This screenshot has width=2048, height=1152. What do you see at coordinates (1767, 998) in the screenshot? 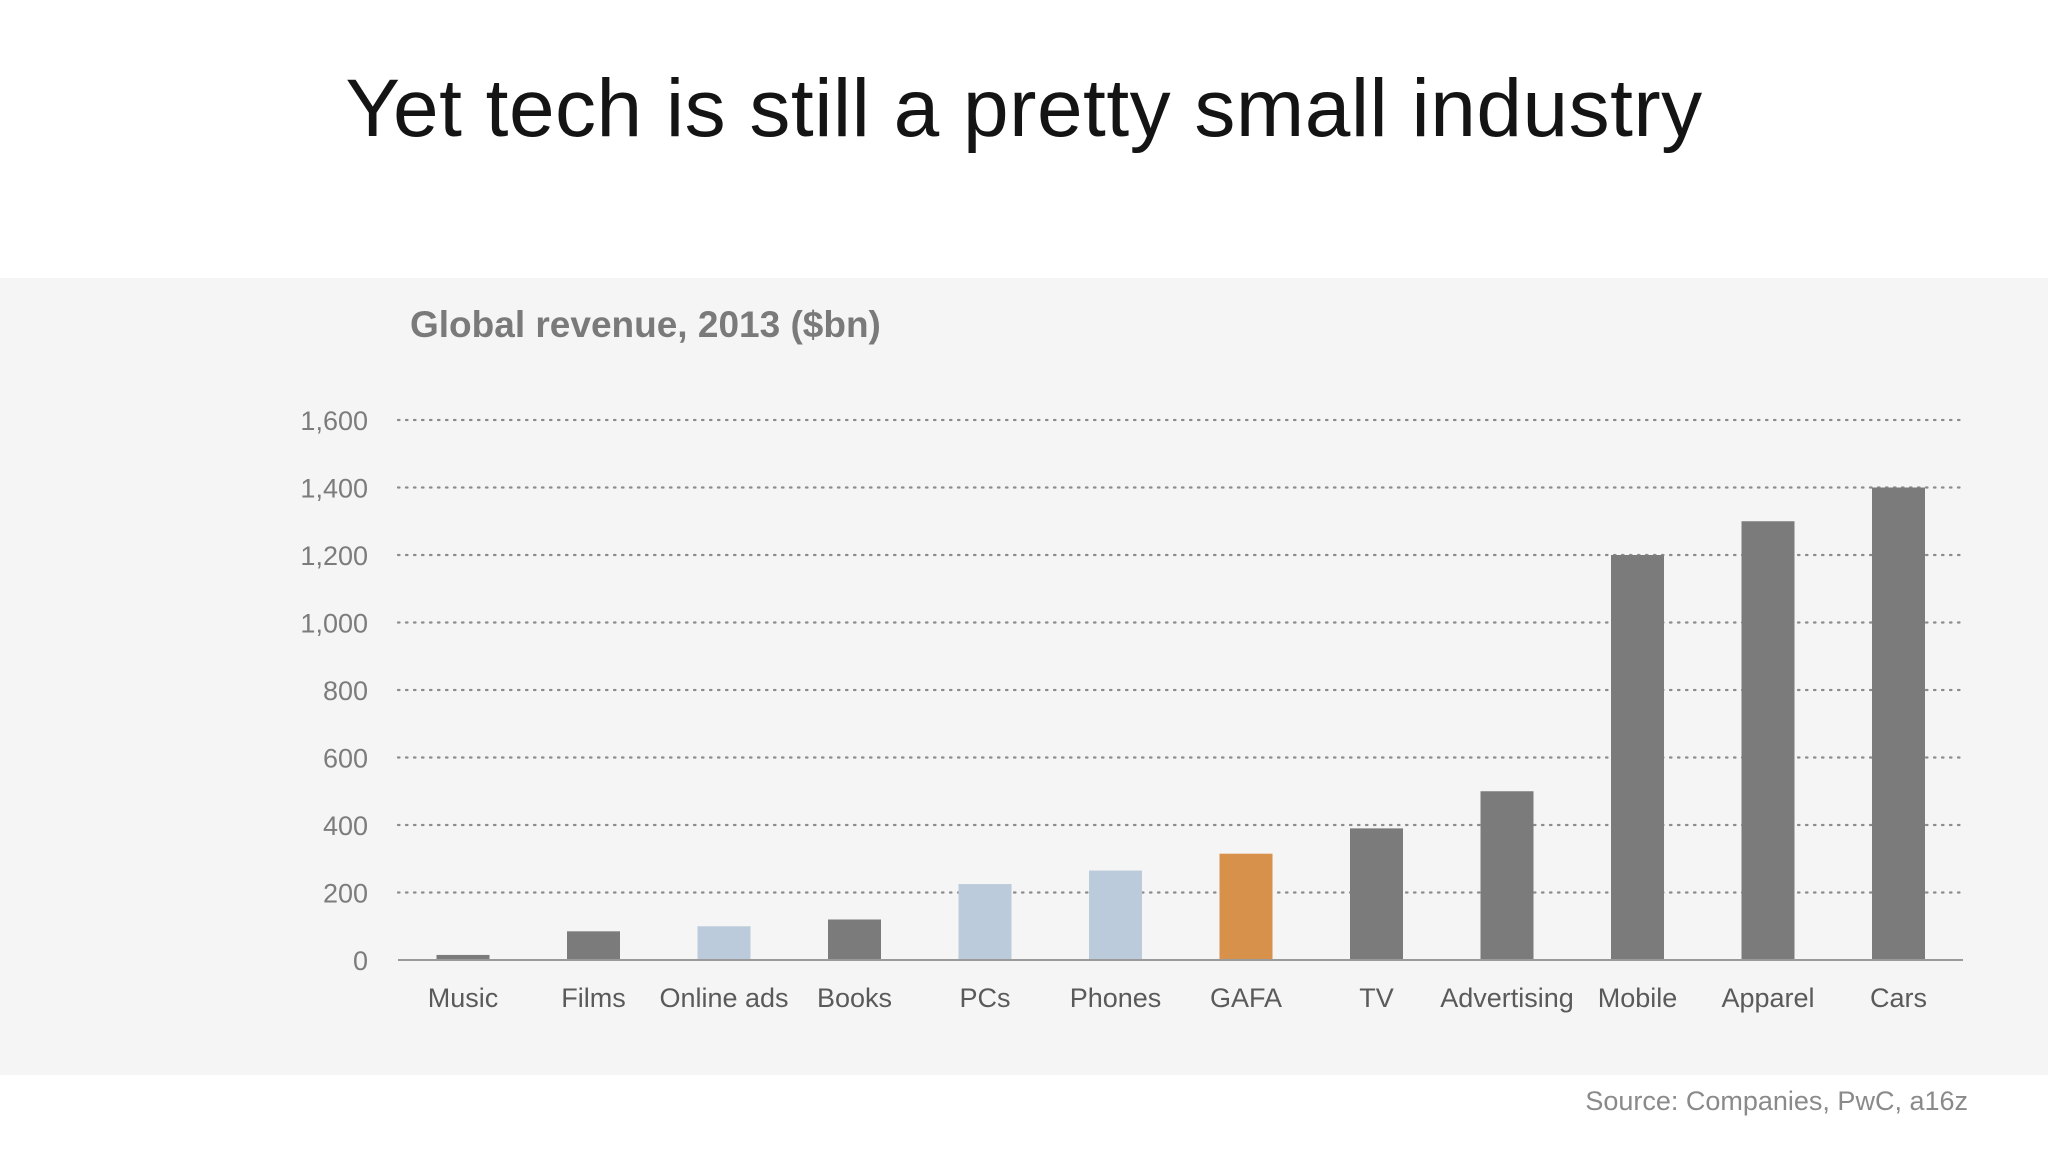
I see `x-tick-label: Apparel` at bounding box center [1767, 998].